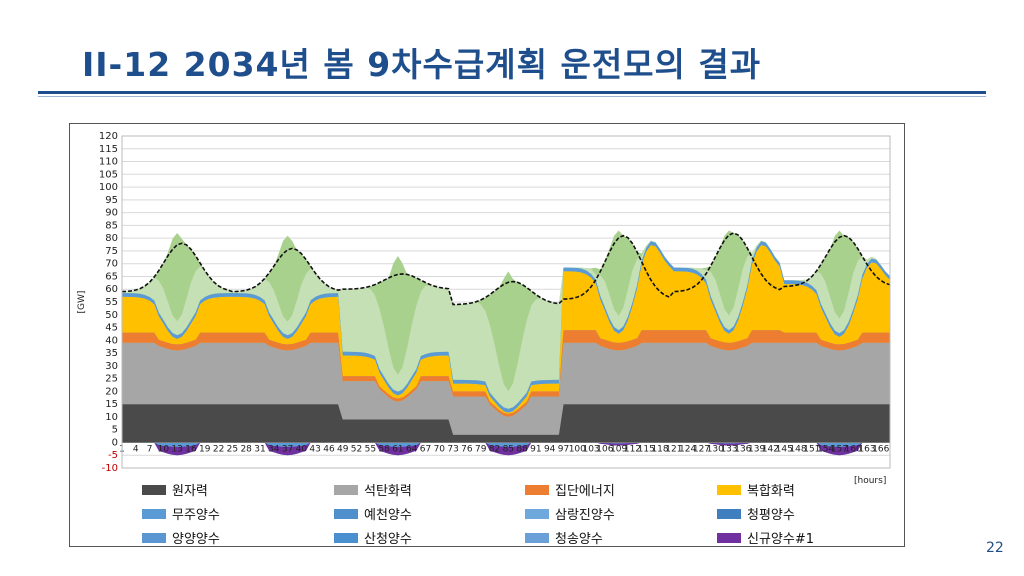  I want to click on x-tick-label: 148, so click(797, 449).